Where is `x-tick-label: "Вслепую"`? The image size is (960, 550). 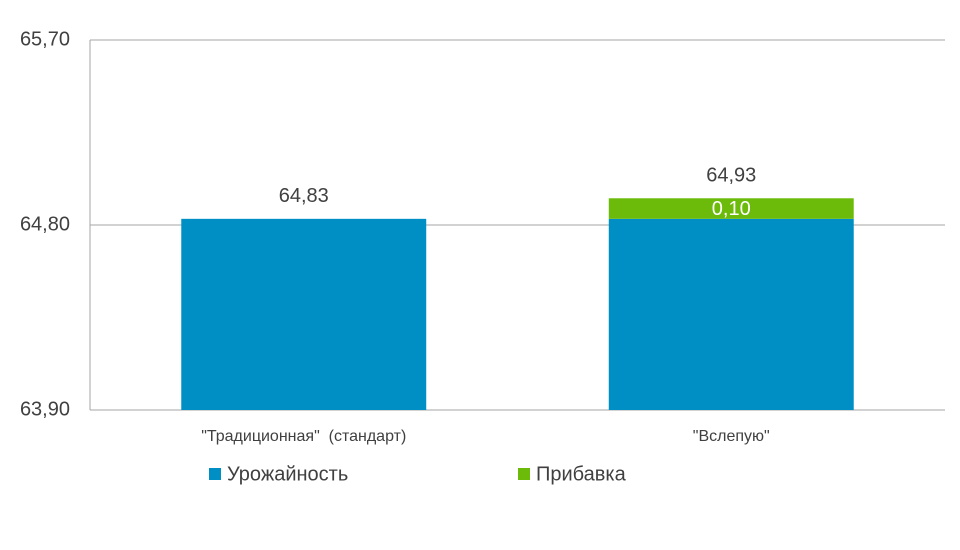 x-tick-label: "Вслепую" is located at coordinates (731, 436).